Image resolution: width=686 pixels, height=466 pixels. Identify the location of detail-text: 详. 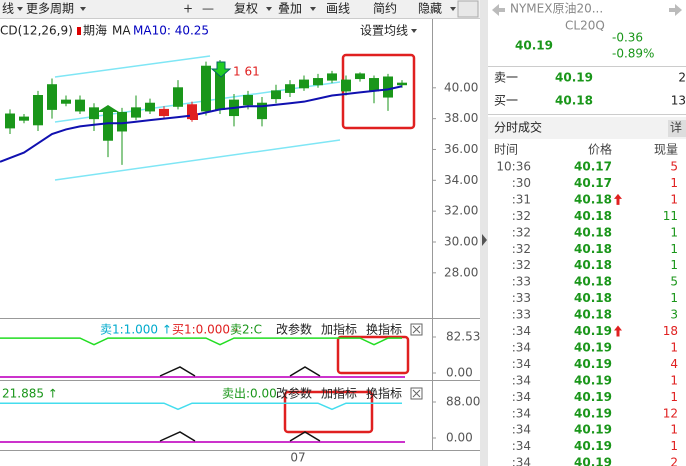
(676, 127).